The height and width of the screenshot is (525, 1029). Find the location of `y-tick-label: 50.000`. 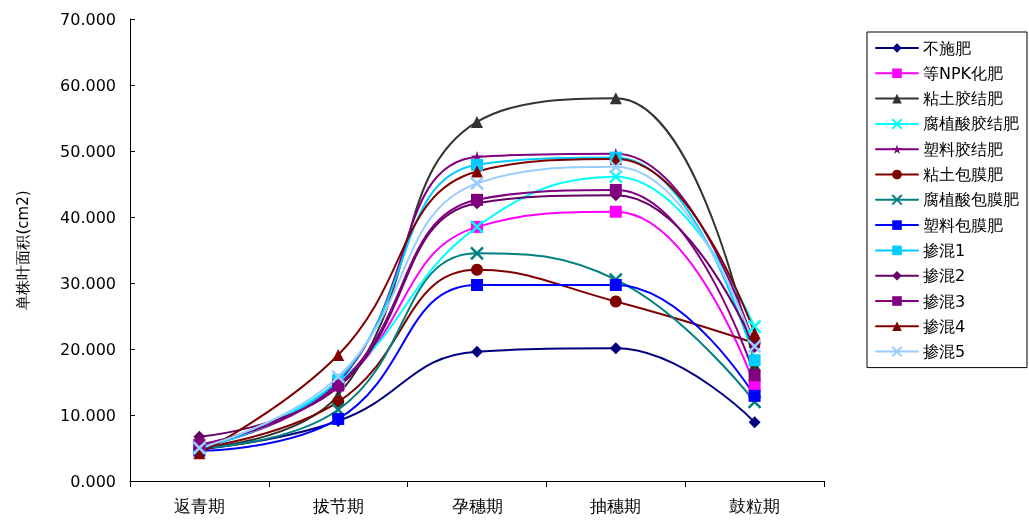

y-tick-label: 50.000 is located at coordinates (88, 151).